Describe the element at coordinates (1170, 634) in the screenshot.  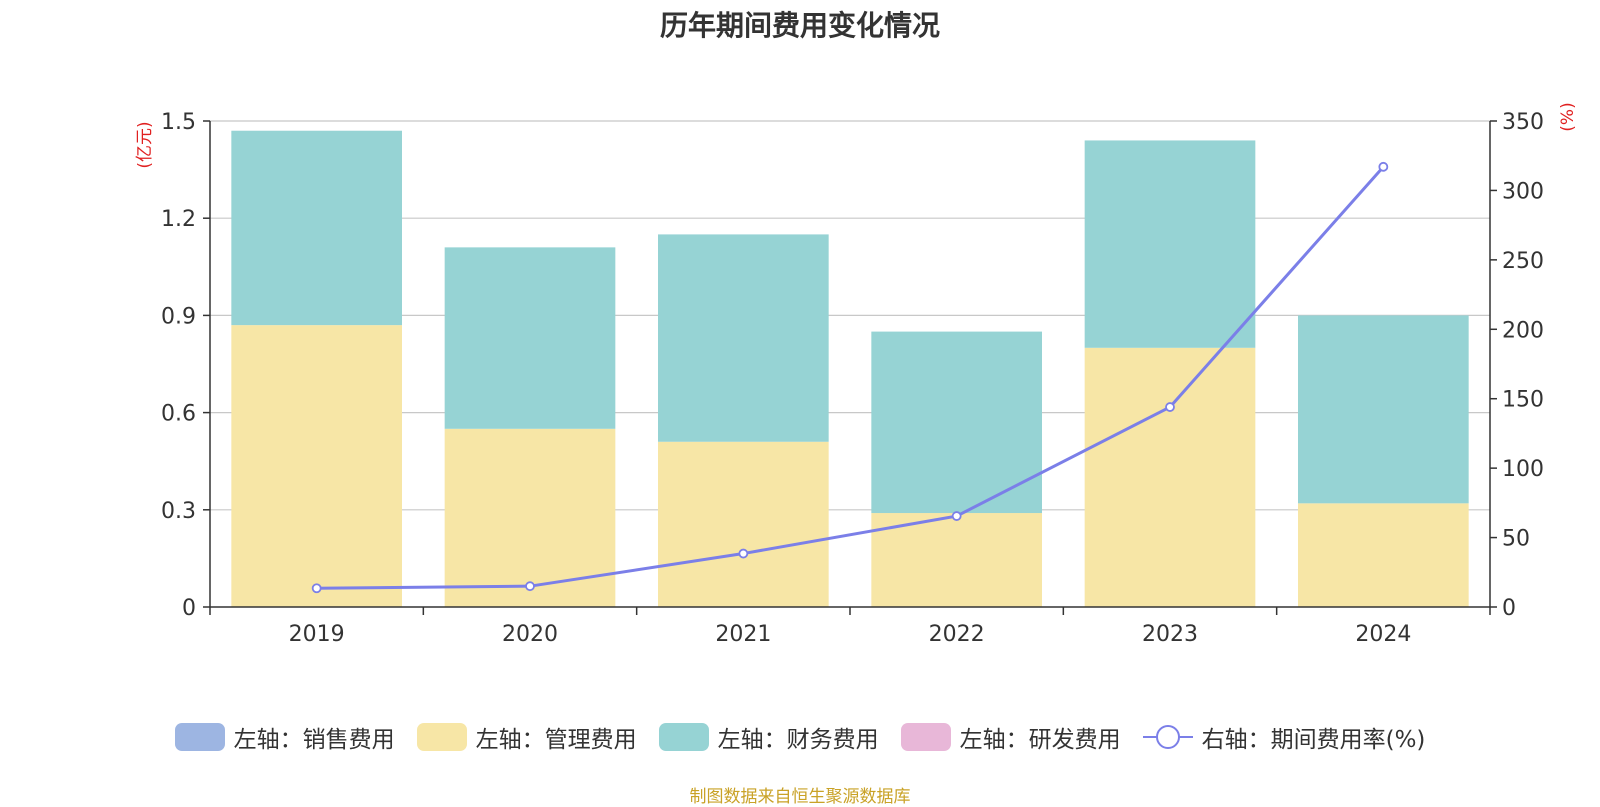
I see `x-axis-tick-label: 2023` at that location.